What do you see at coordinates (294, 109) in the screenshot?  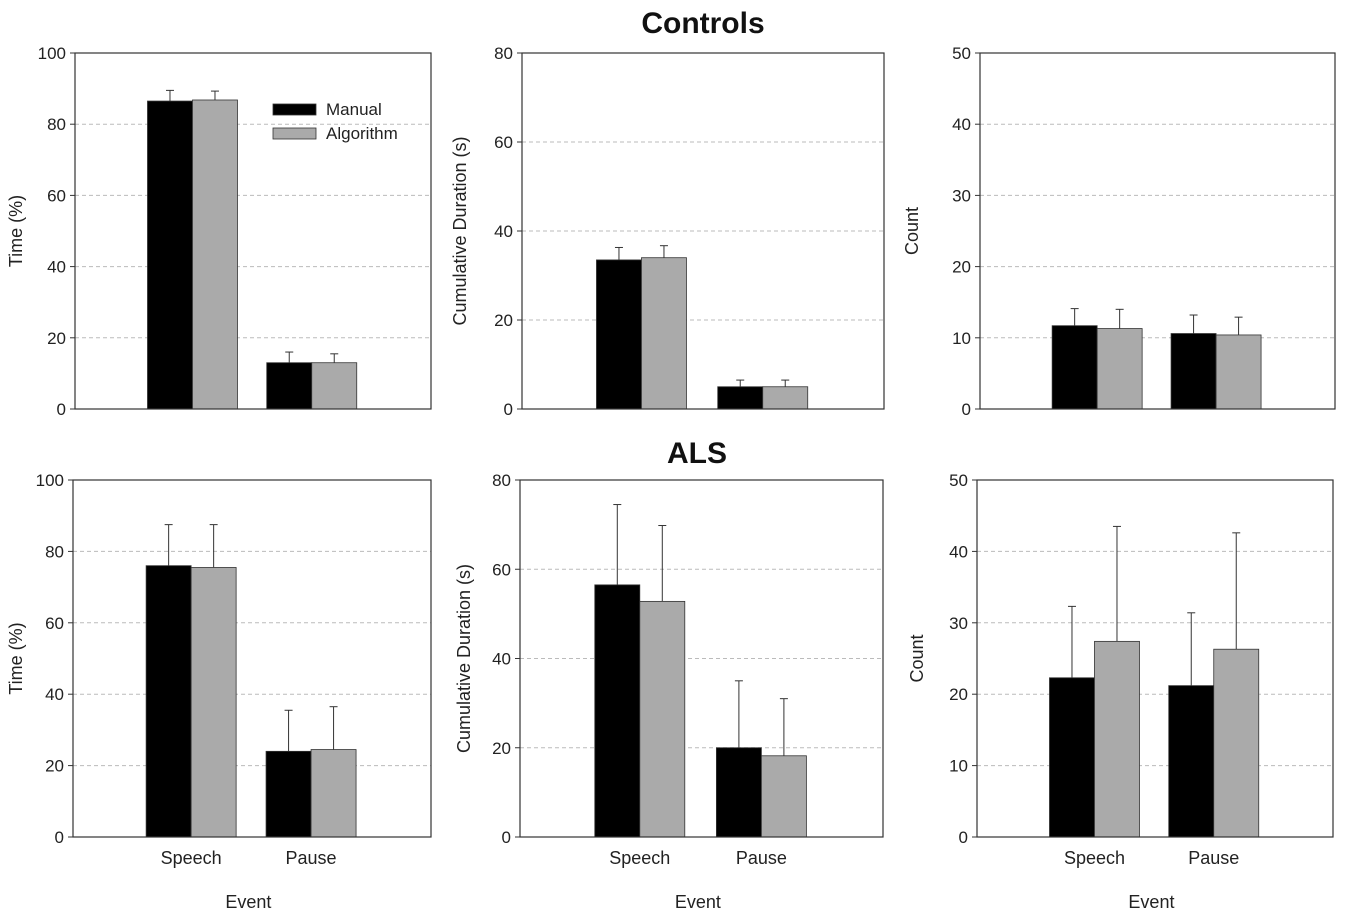 I see `legend-swatch-manual` at bounding box center [294, 109].